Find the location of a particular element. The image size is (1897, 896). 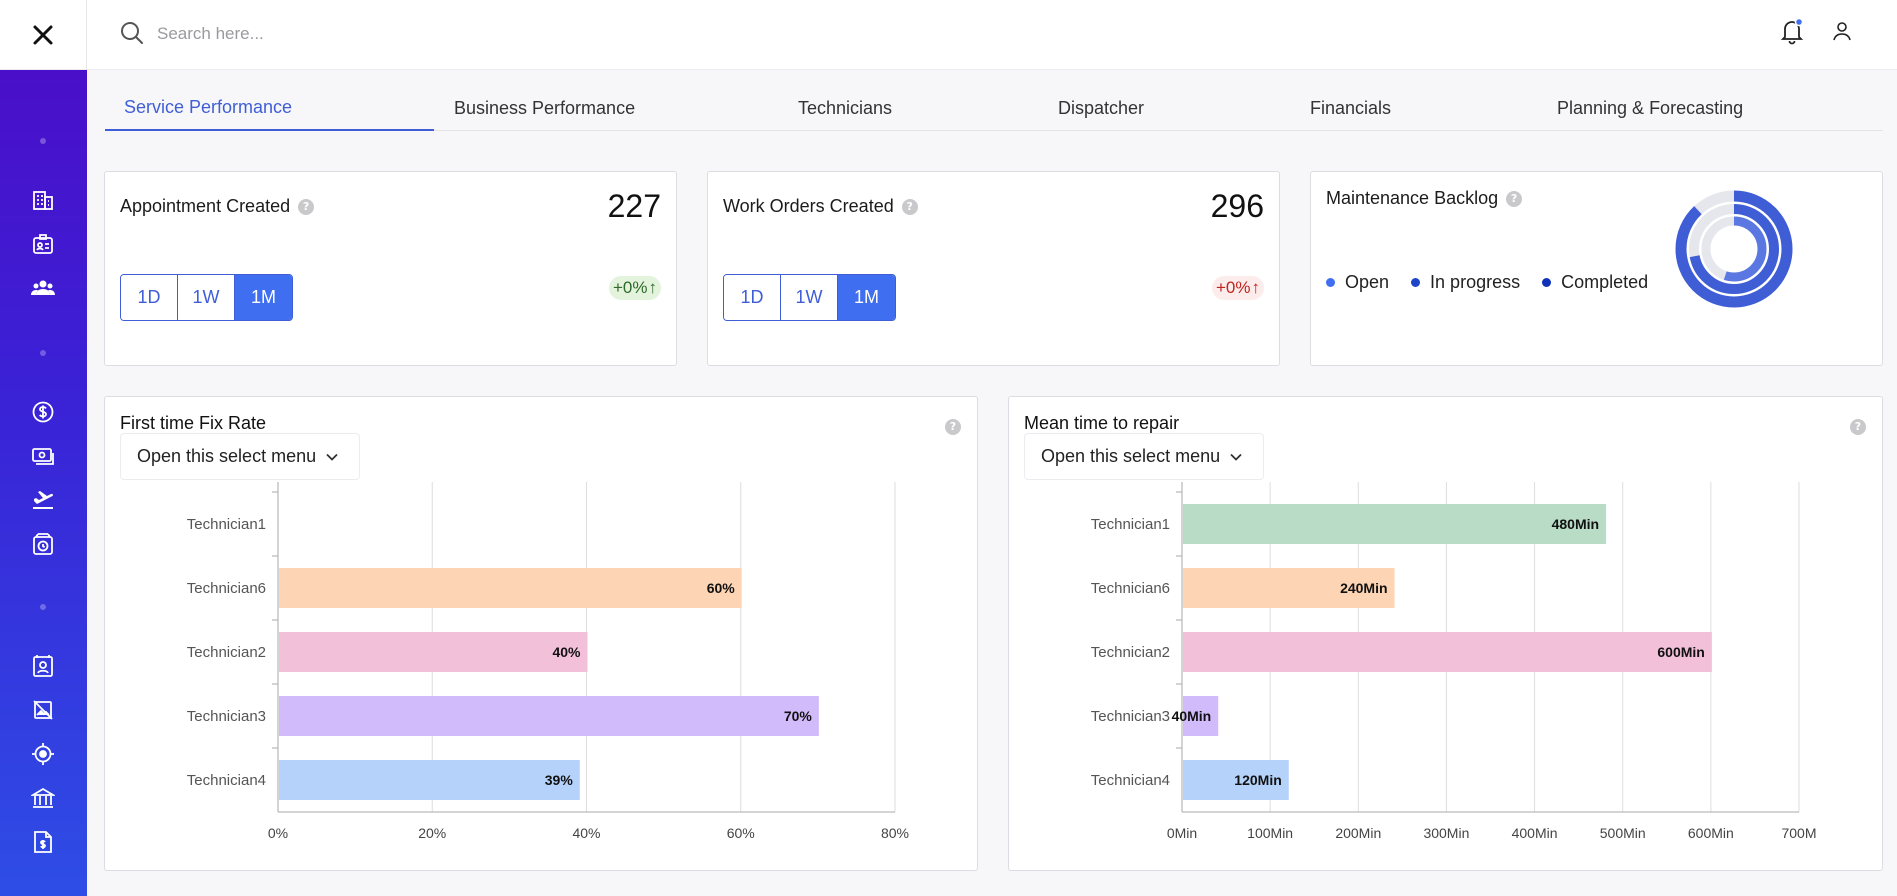

x-tick-label: 400Min is located at coordinates (1535, 833).